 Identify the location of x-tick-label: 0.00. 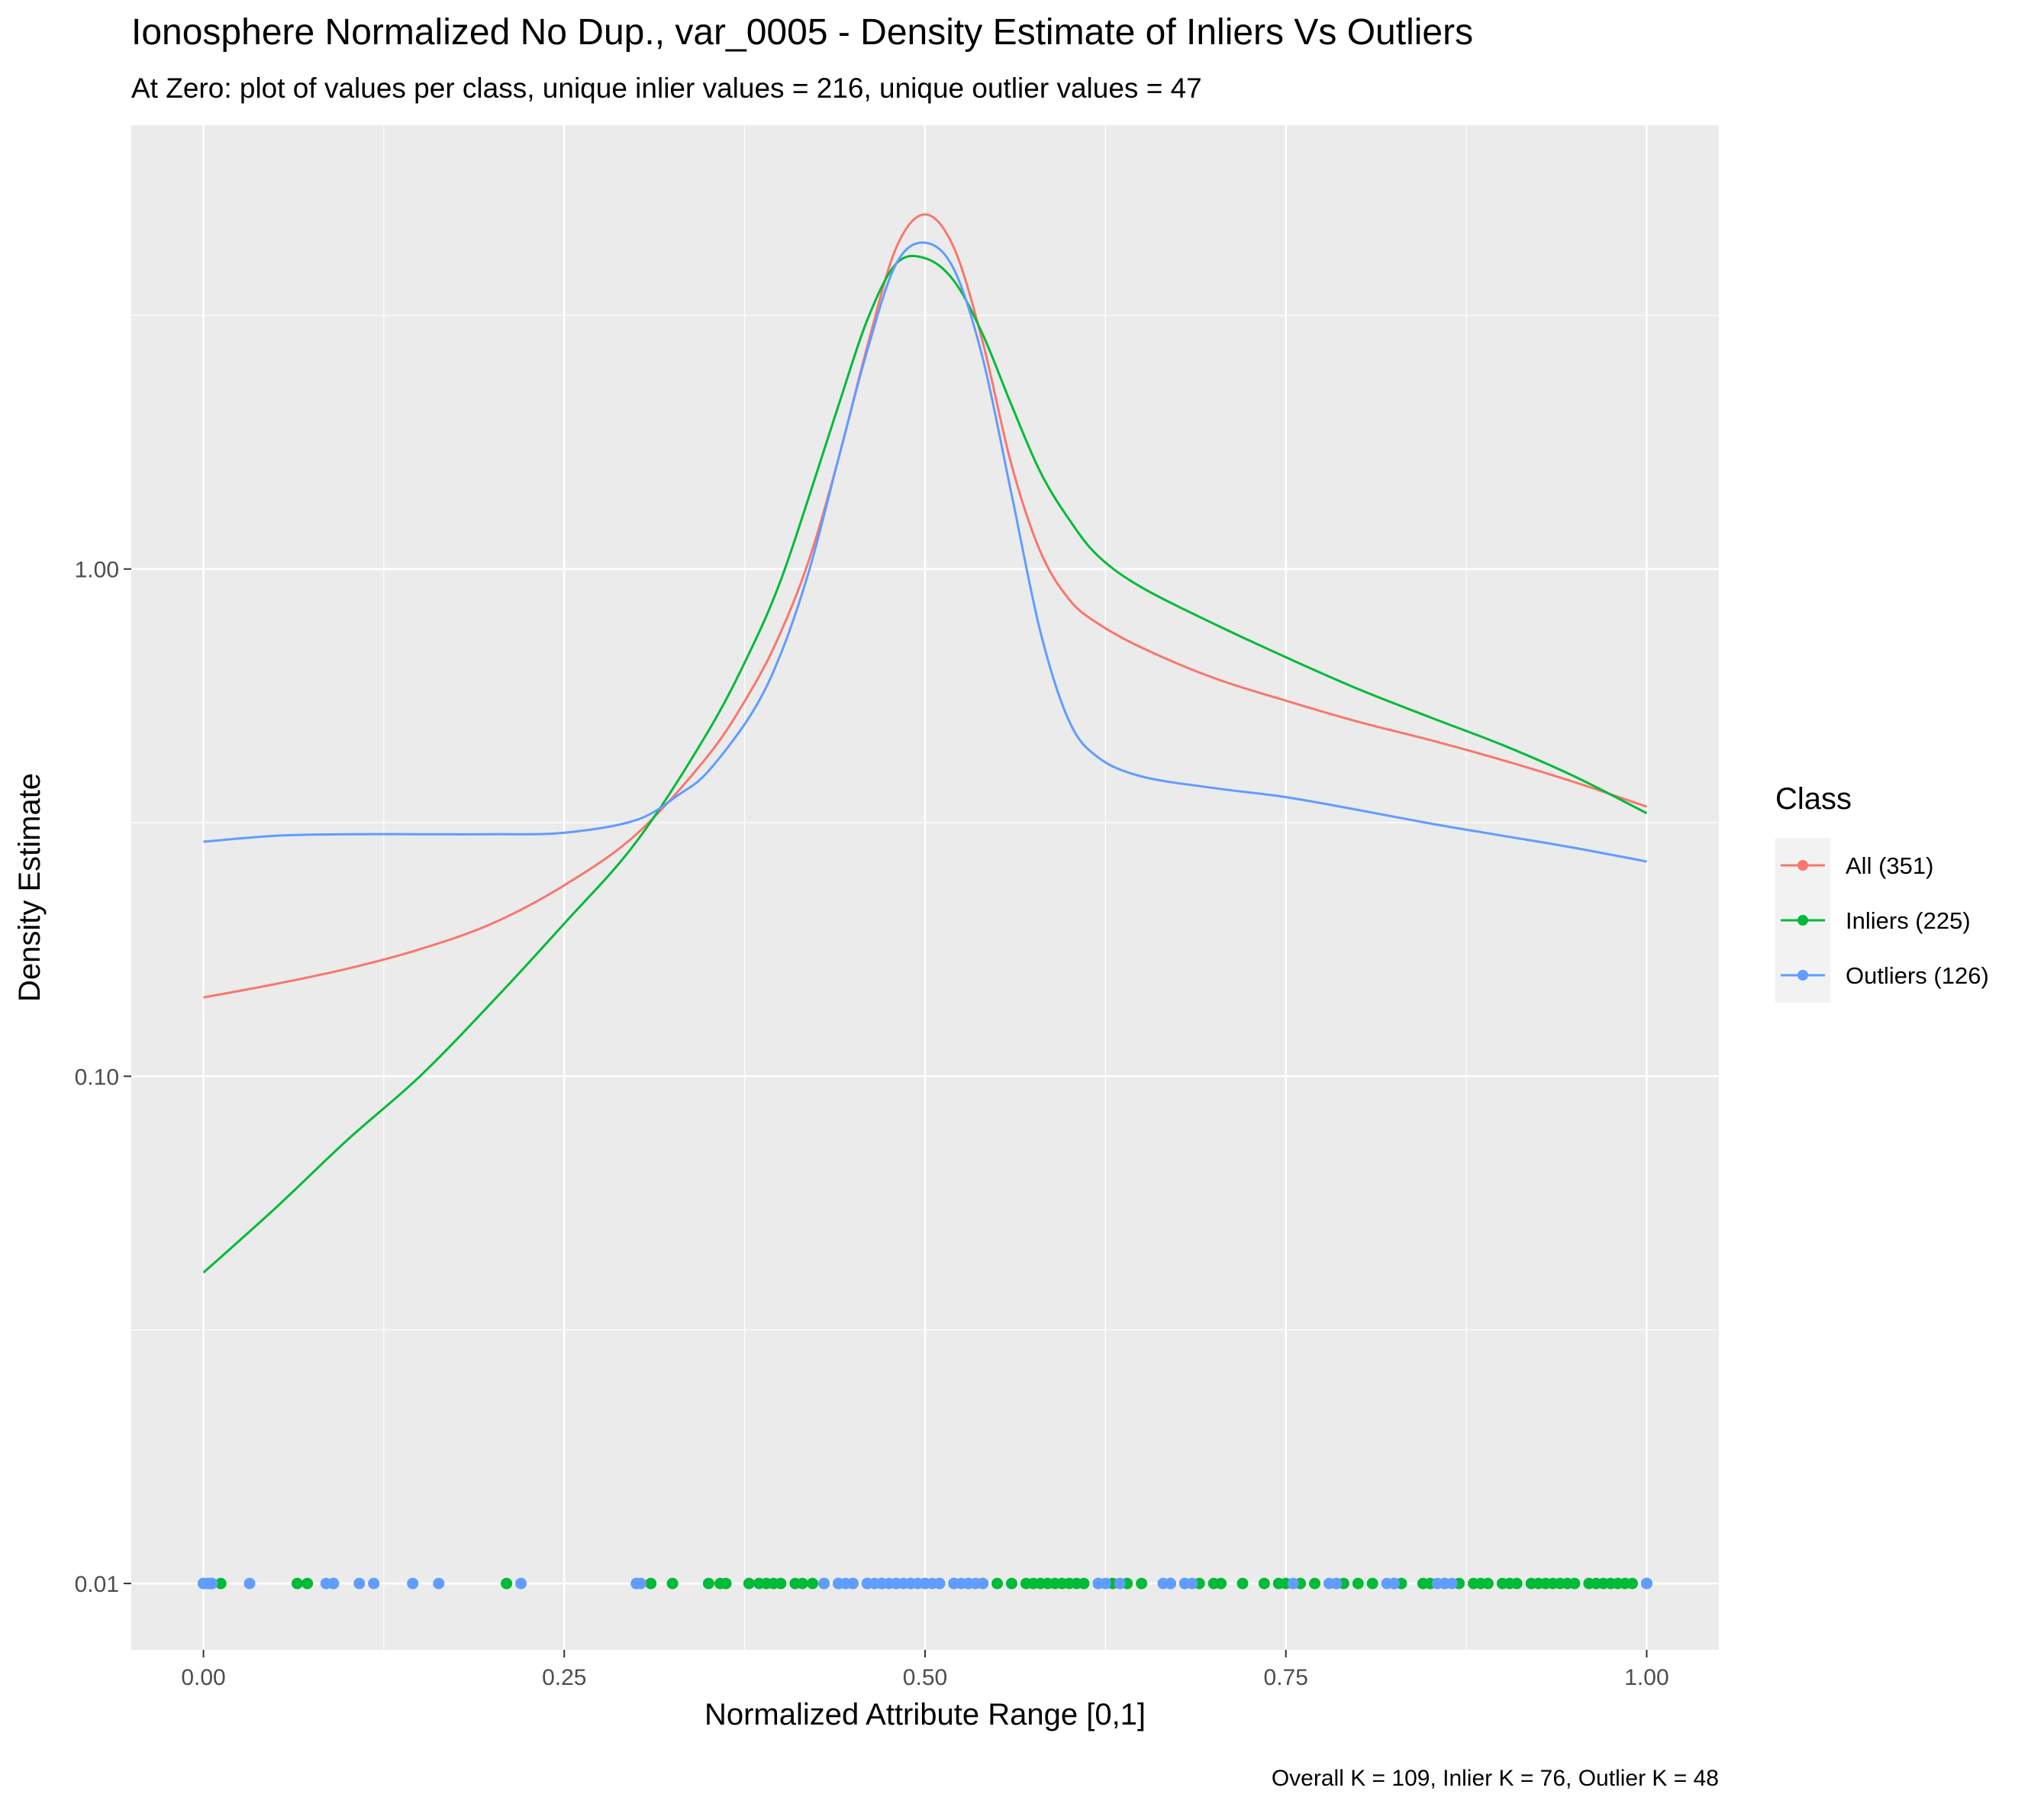
(203, 1677).